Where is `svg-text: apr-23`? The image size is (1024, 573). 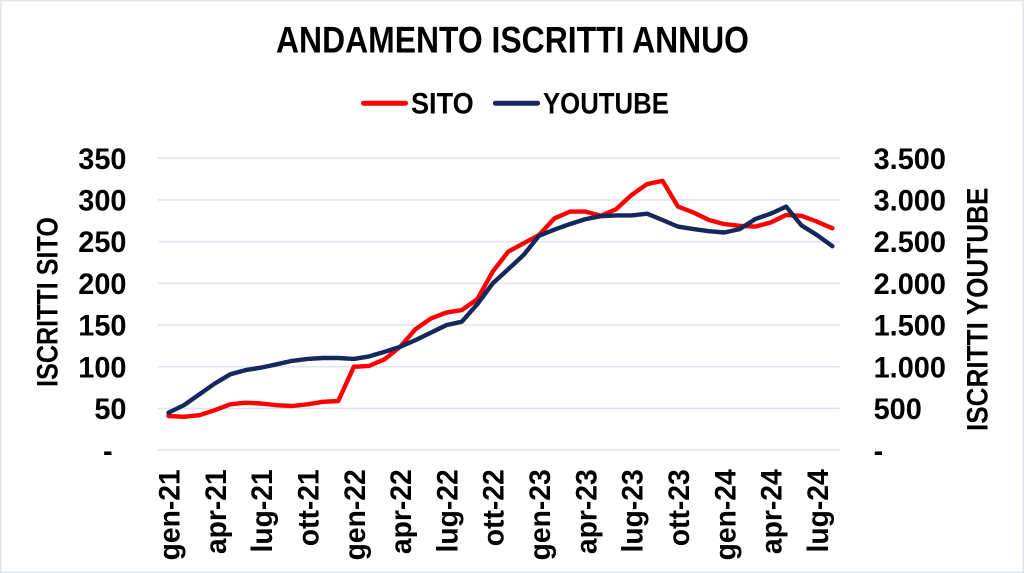 svg-text: apr-23 is located at coordinates (587, 511).